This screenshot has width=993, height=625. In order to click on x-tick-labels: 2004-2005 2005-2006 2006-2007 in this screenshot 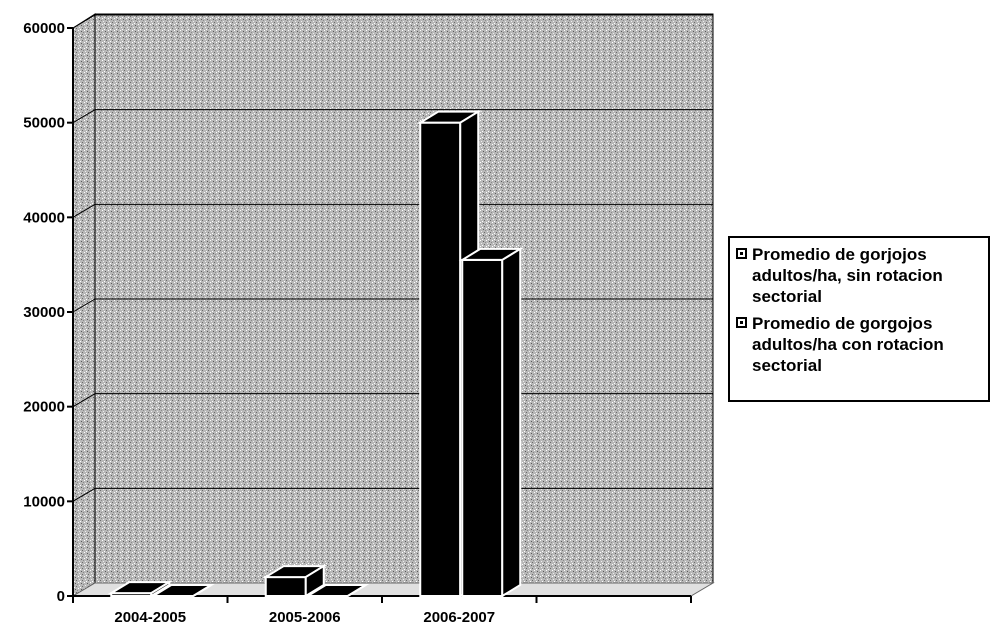, I will do `click(304, 617)`.